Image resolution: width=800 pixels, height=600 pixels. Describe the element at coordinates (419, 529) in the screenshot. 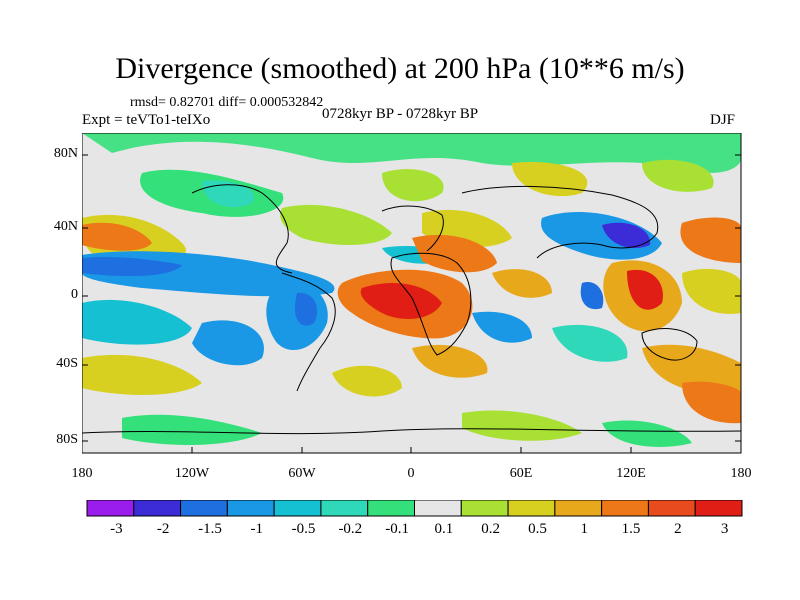

I see `colorbar-labels: -3 -2 -1.5 -1 -0.5 -0.2 -0.1 0.1 0.2 0.5 1 1.5 2 3` at that location.